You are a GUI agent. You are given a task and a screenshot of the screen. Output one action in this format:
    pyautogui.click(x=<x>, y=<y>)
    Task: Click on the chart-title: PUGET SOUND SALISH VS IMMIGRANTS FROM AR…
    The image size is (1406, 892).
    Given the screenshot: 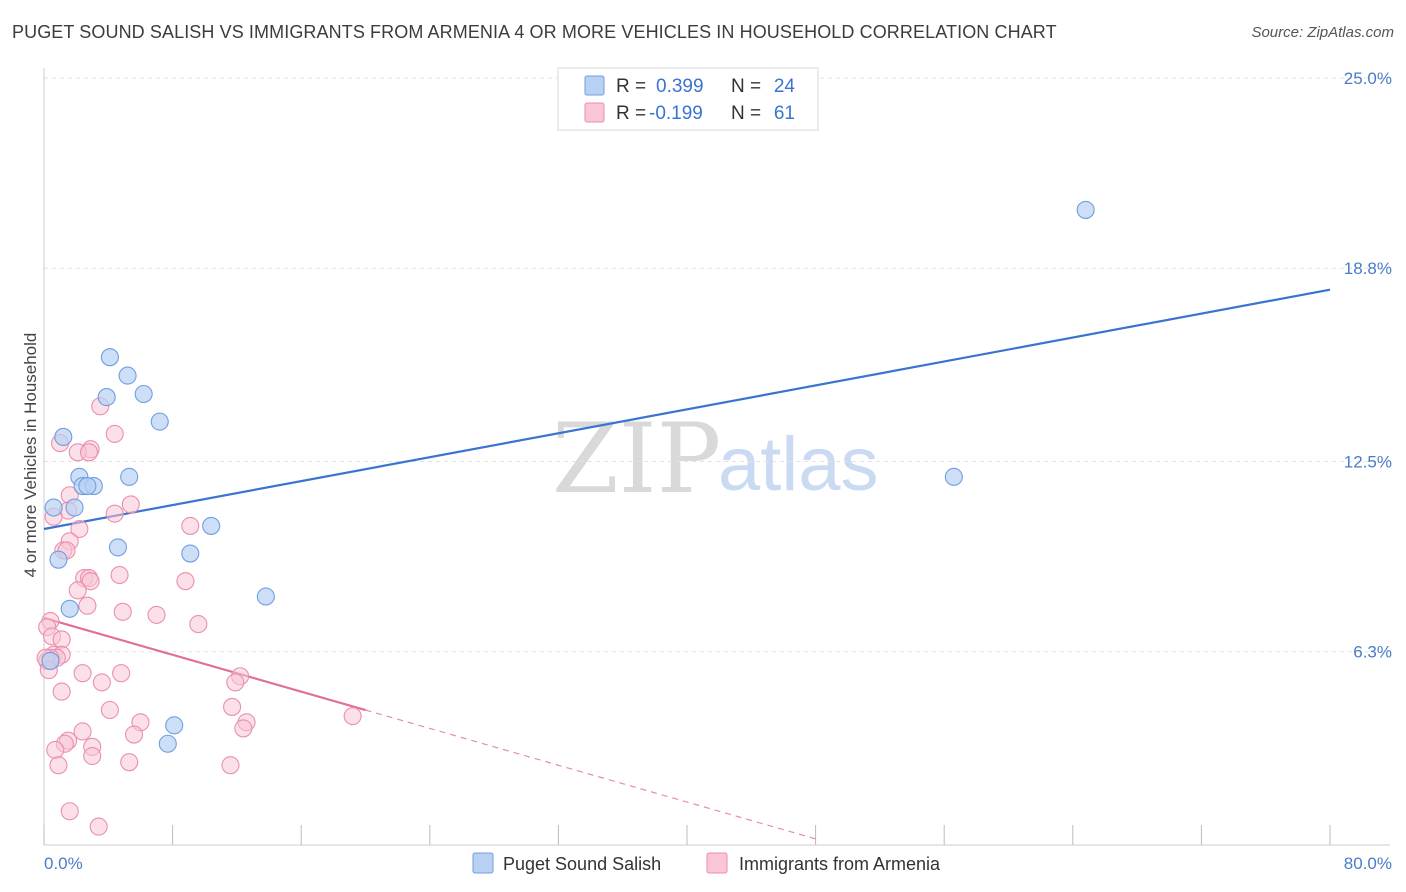 What is the action you would take?
    pyautogui.click(x=534, y=32)
    